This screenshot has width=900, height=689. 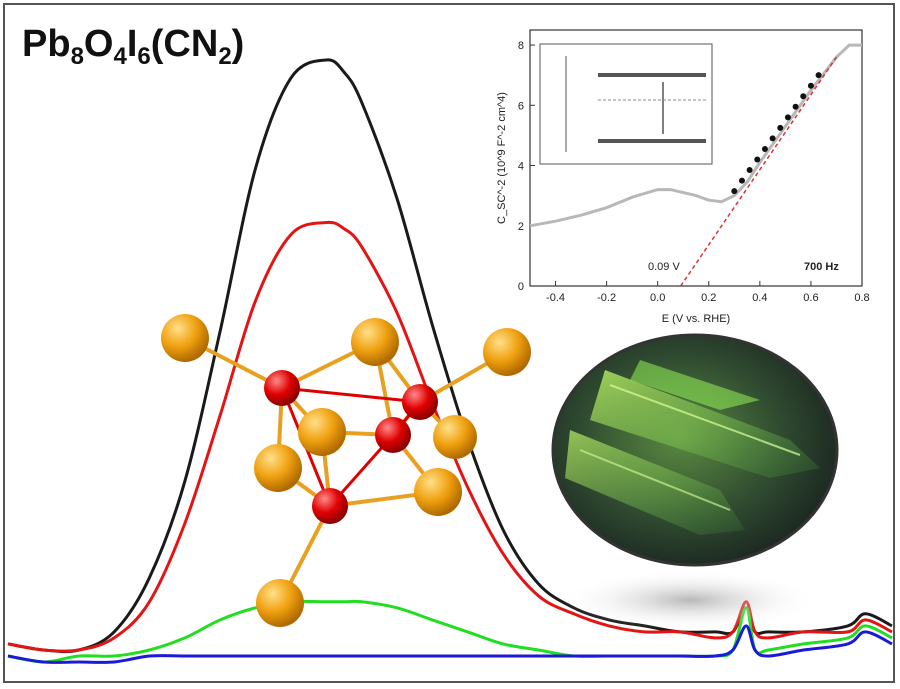 I want to click on formula-close-paren: ), so click(x=238, y=44).